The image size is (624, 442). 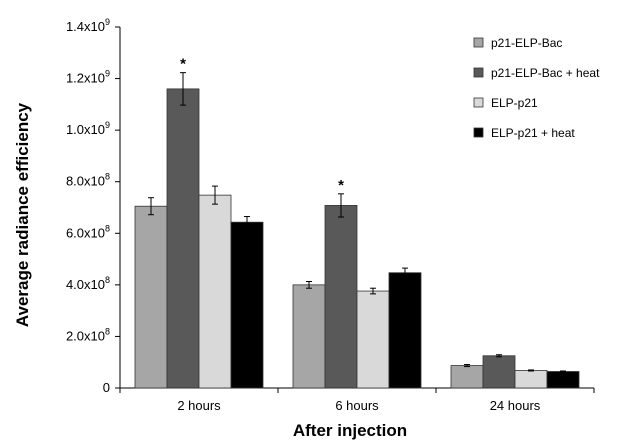 I want to click on y-tick-label: 6.0x10⁸, so click(x=88, y=231).